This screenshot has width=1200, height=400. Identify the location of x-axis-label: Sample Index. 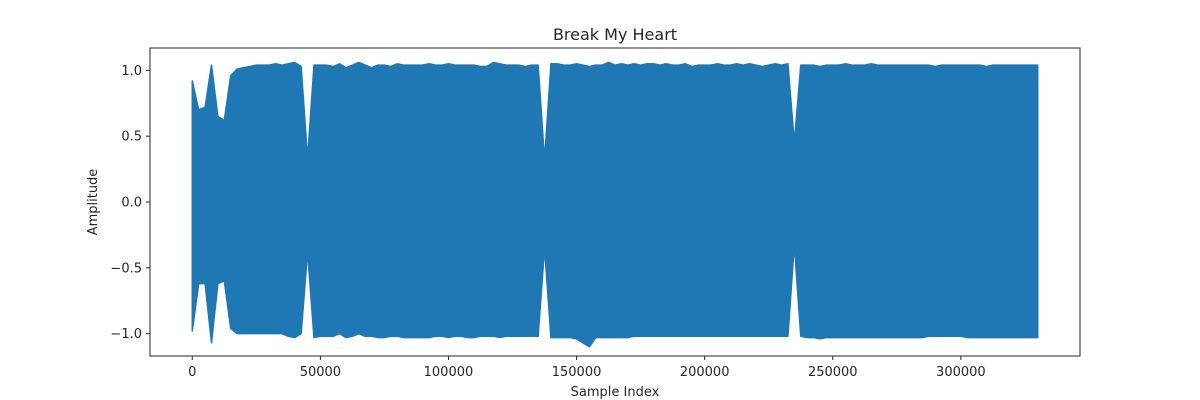
(615, 392).